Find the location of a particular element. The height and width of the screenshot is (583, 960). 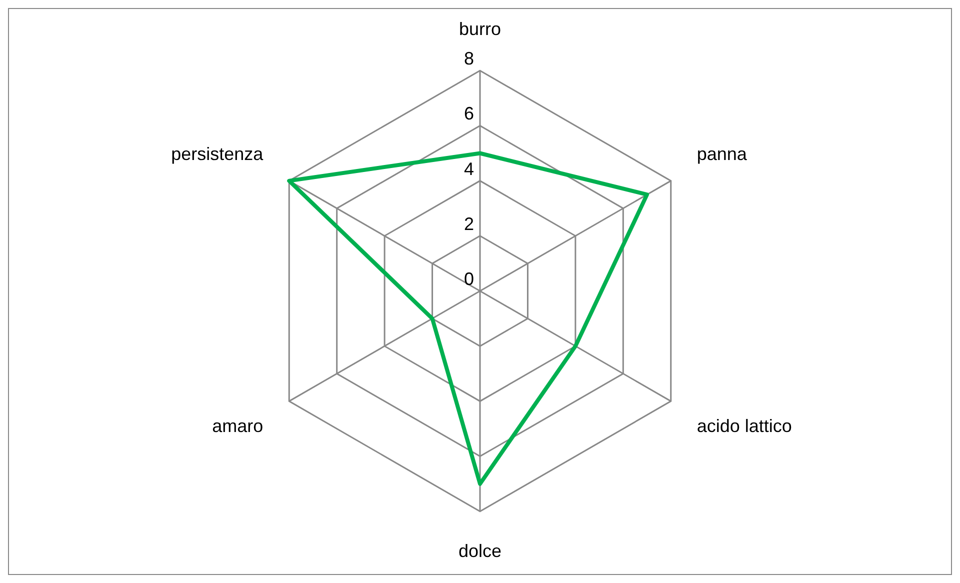

spoke-label: amaro is located at coordinates (238, 426).